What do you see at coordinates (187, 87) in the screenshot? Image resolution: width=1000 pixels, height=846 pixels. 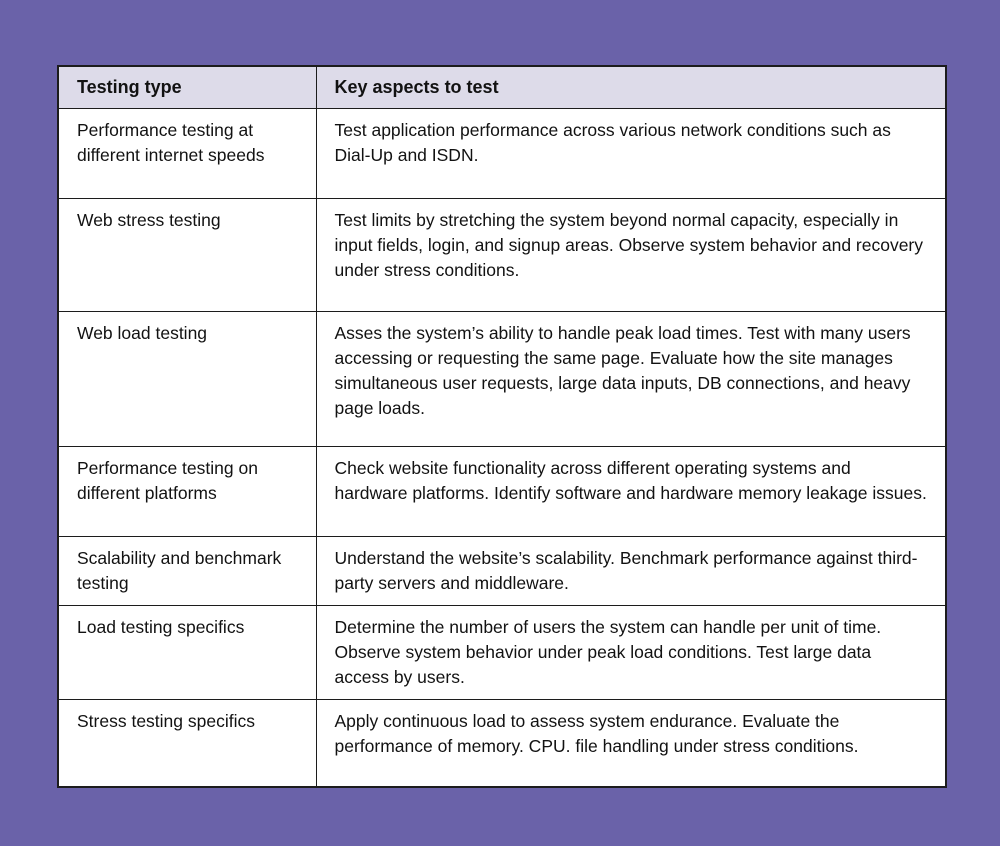 I see `header-testing-type: Testing type` at bounding box center [187, 87].